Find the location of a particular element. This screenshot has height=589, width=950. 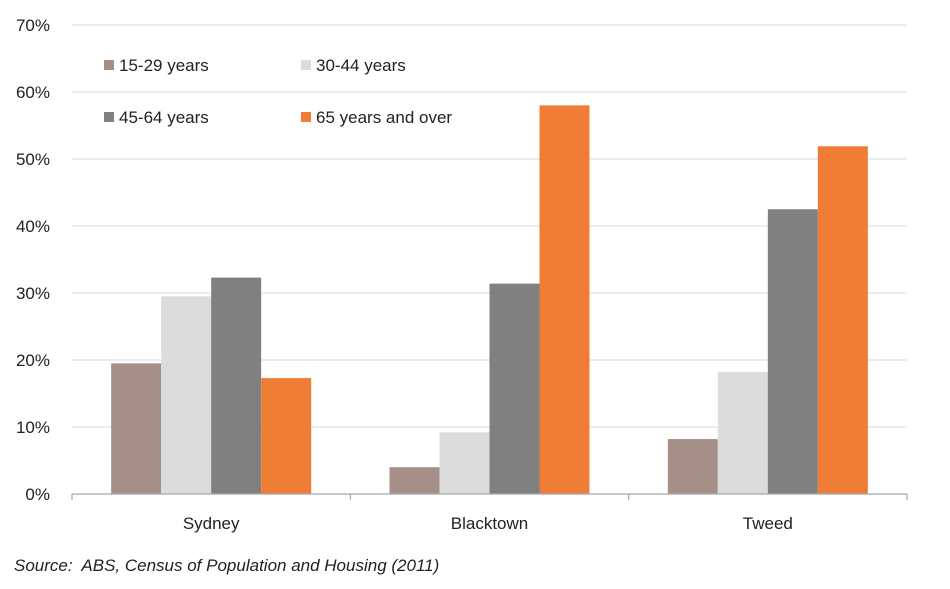

x-axis is located at coordinates (489, 496).